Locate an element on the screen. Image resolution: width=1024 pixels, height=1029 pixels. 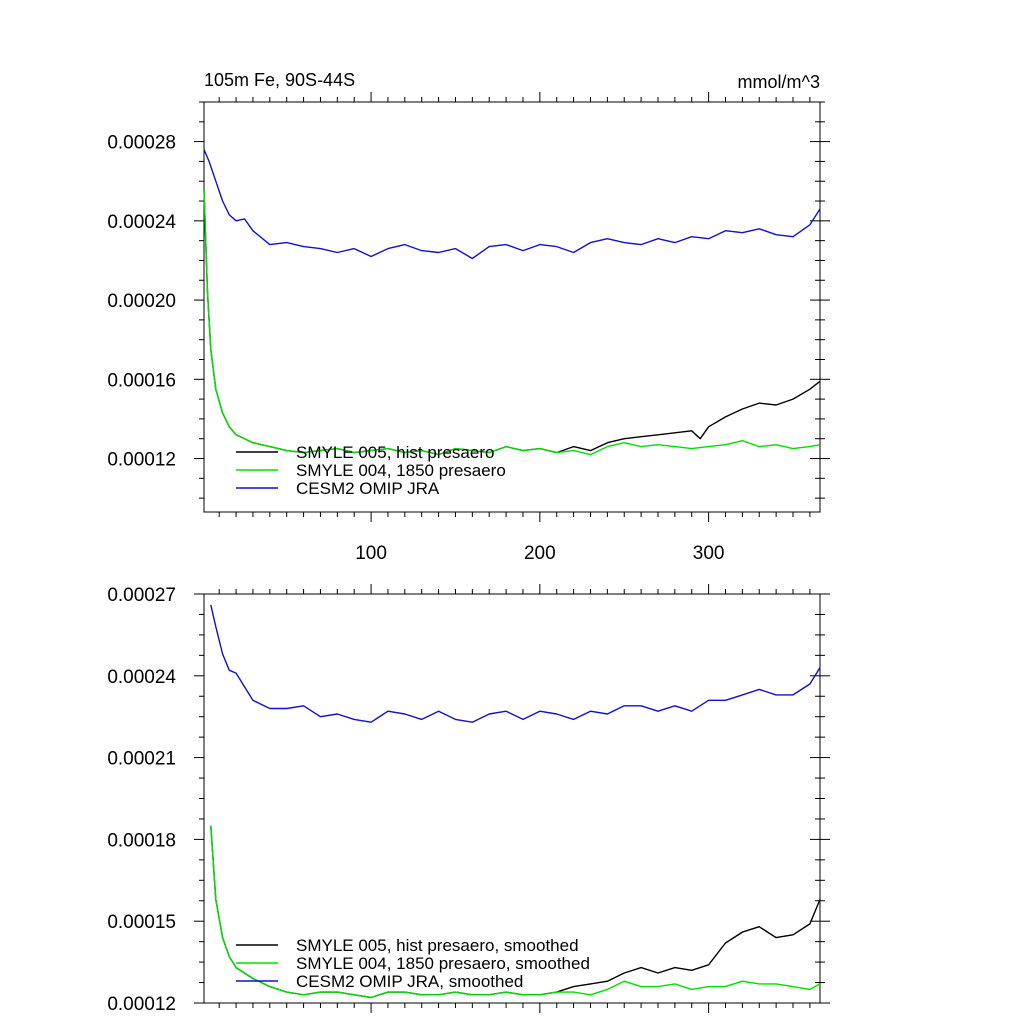
y-tick-label: 0.00020 is located at coordinates (141, 301).